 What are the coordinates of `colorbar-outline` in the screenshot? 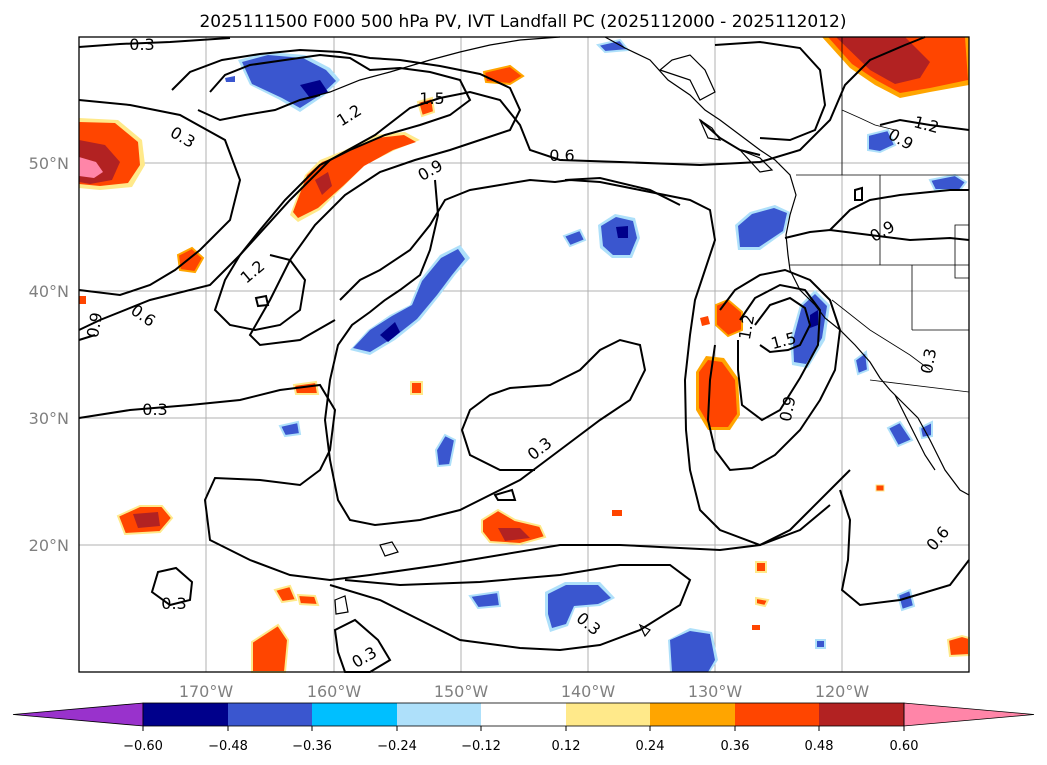 It's located at (523, 714).